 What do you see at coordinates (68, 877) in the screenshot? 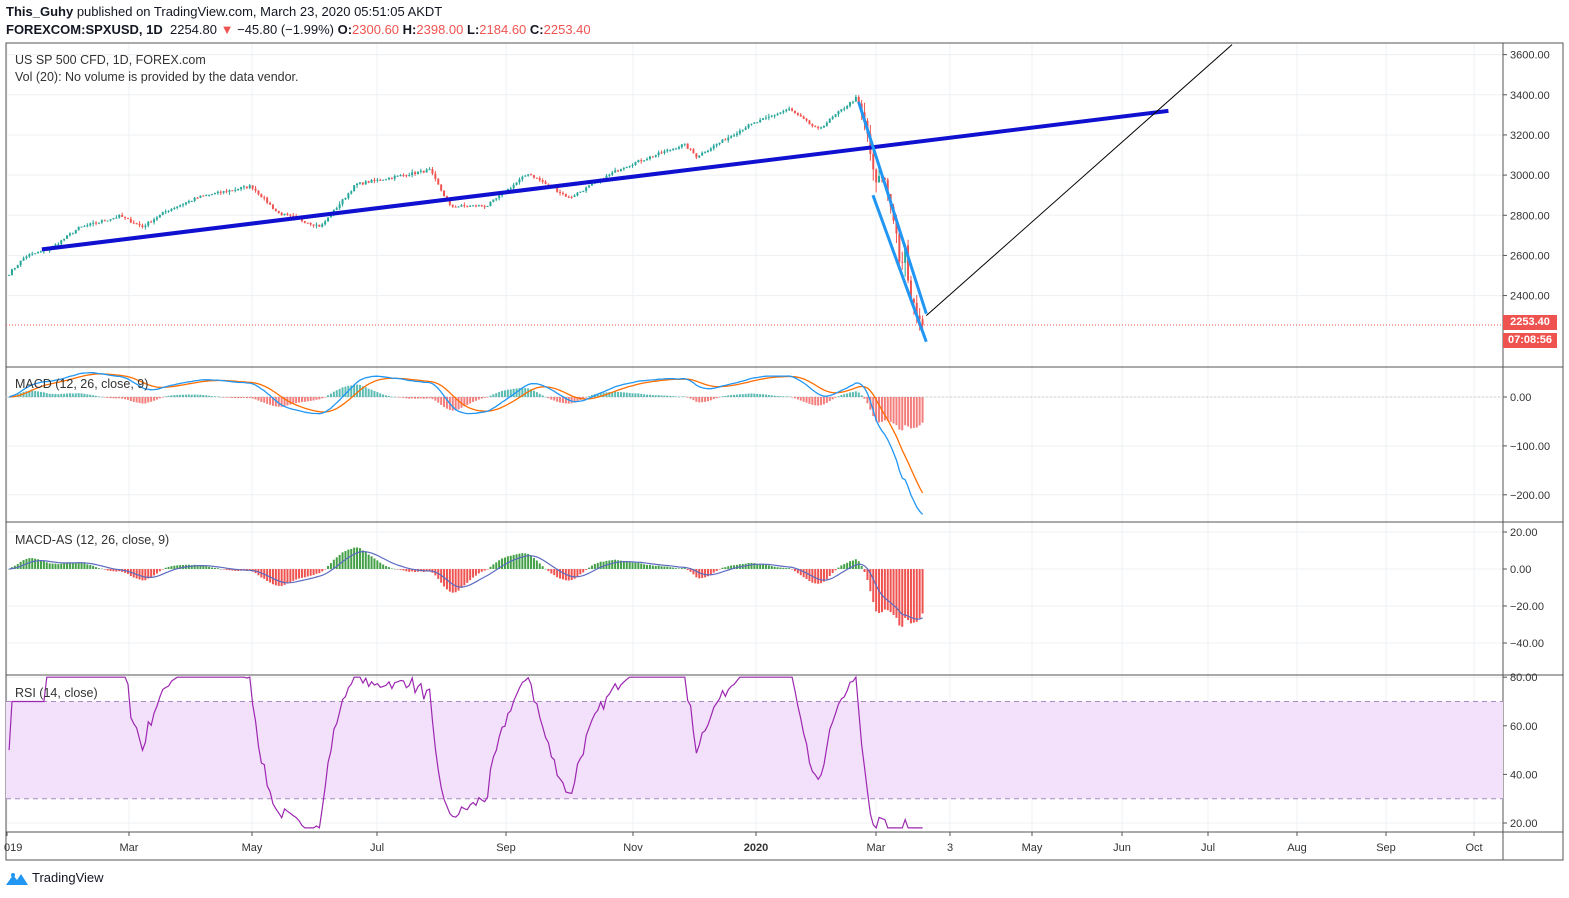
I see `brand-name: TradingView` at bounding box center [68, 877].